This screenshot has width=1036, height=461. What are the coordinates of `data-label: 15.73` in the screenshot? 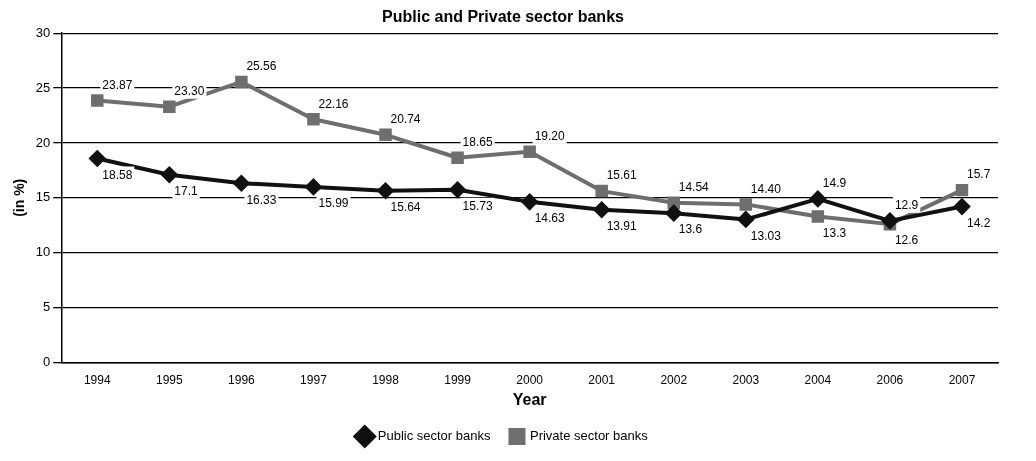 It's located at (477, 206).